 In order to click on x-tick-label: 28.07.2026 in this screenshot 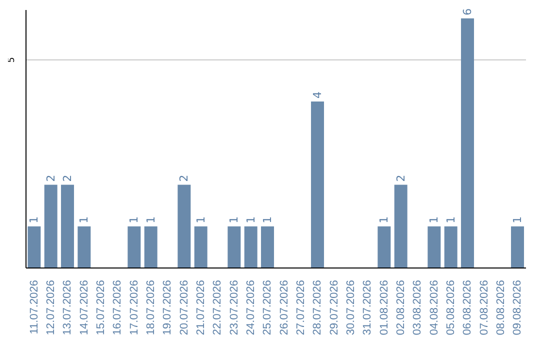, I will do `click(318, 308)`.